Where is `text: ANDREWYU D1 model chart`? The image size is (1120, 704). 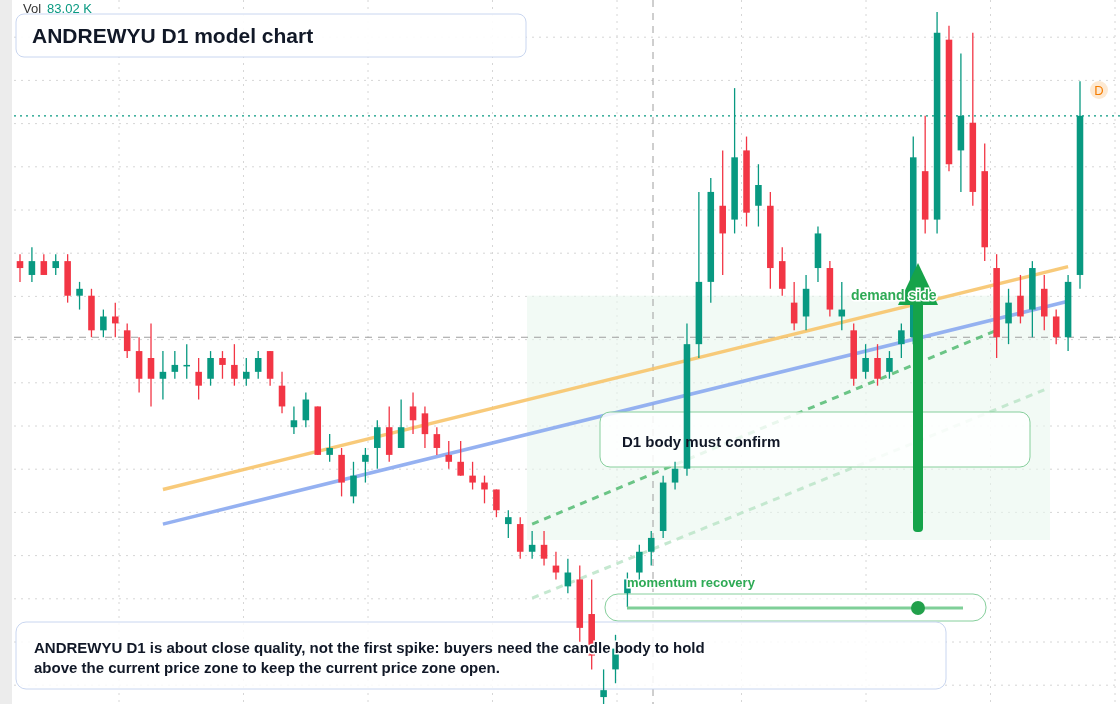 text: ANDREWYU D1 model chart is located at coordinates (173, 35).